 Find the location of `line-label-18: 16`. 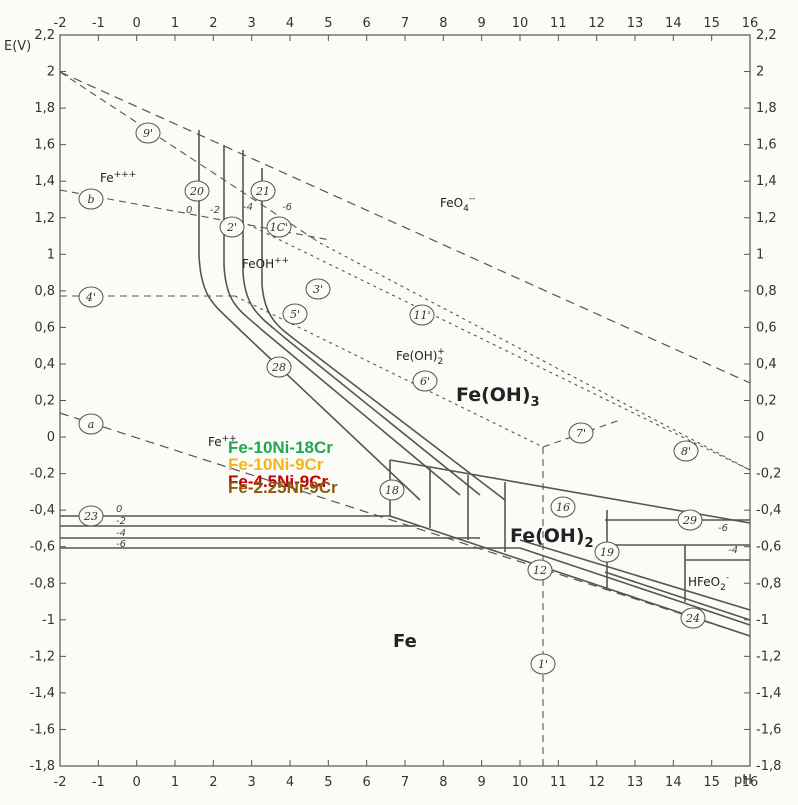

line-label-18: 16 is located at coordinates (563, 507).